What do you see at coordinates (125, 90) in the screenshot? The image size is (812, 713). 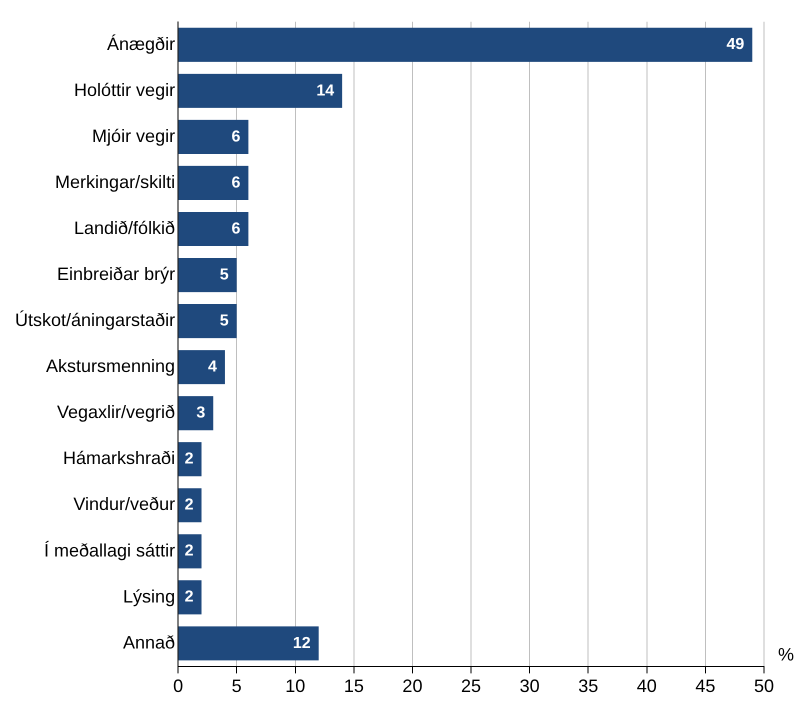 I see `y-tick-label: Holóttir vegir` at bounding box center [125, 90].